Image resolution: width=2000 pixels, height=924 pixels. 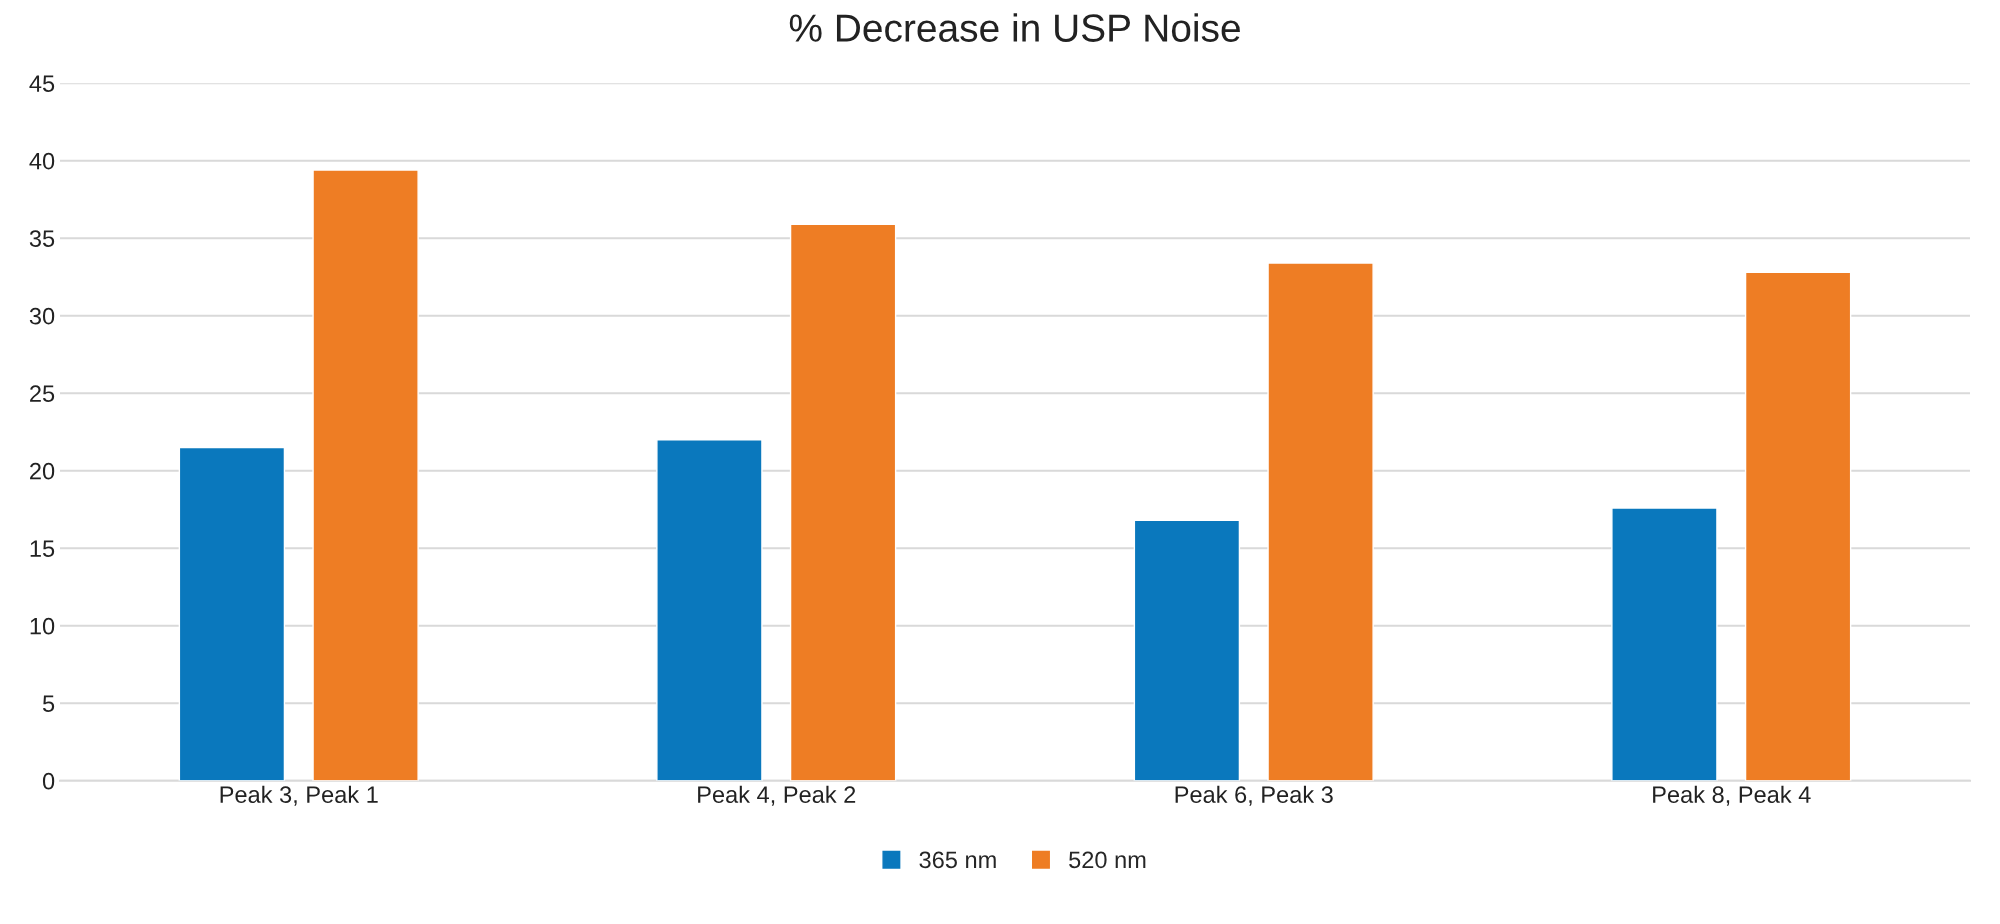 What do you see at coordinates (1014, 27) in the screenshot?
I see `chart-title: % Decrease in USP Noise` at bounding box center [1014, 27].